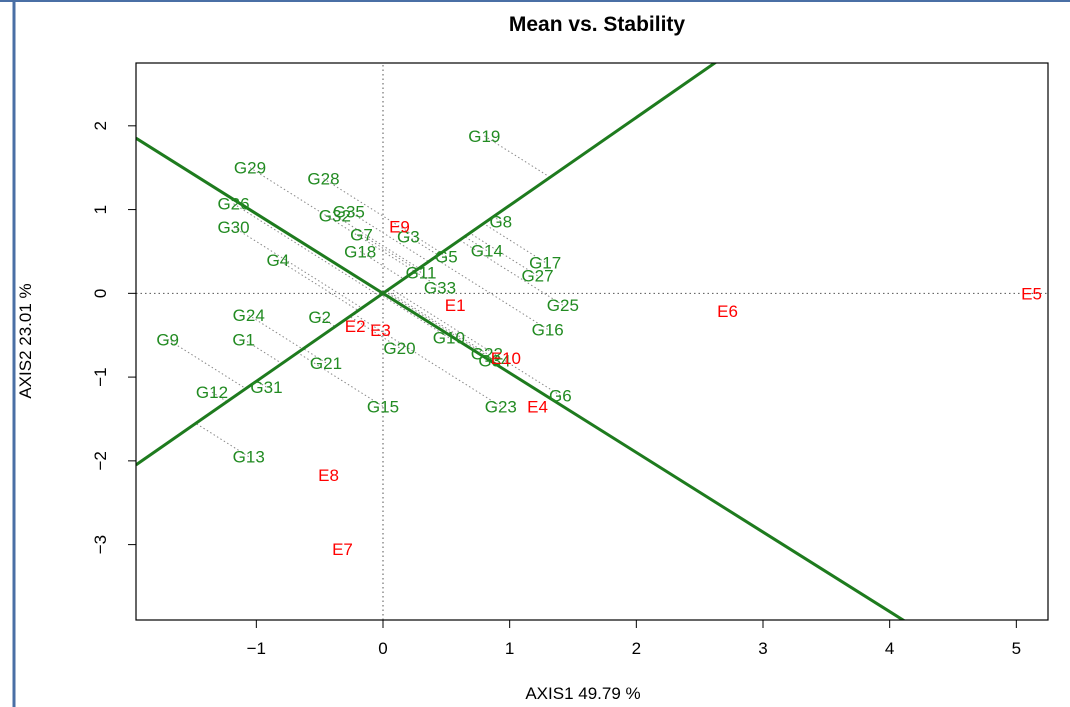 The image size is (1070, 707). Describe the element at coordinates (233, 204) in the screenshot. I see `genotype-label-g26: G26` at that location.